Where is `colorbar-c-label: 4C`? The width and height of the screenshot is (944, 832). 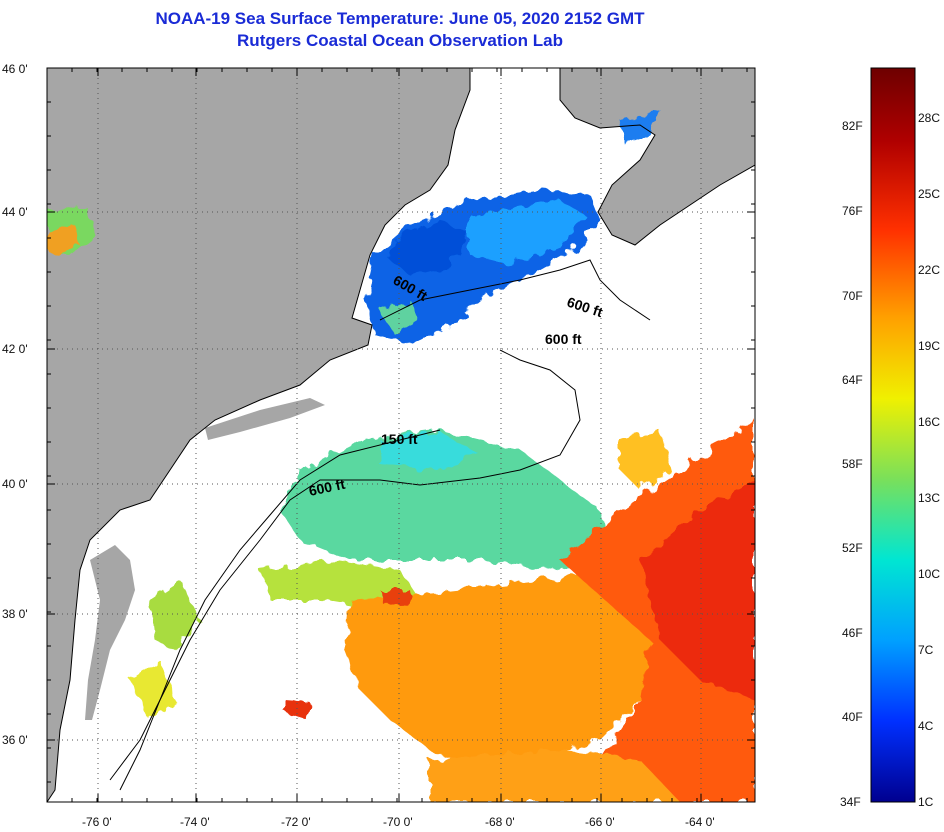 colorbar-c-label: 4C is located at coordinates (926, 726).